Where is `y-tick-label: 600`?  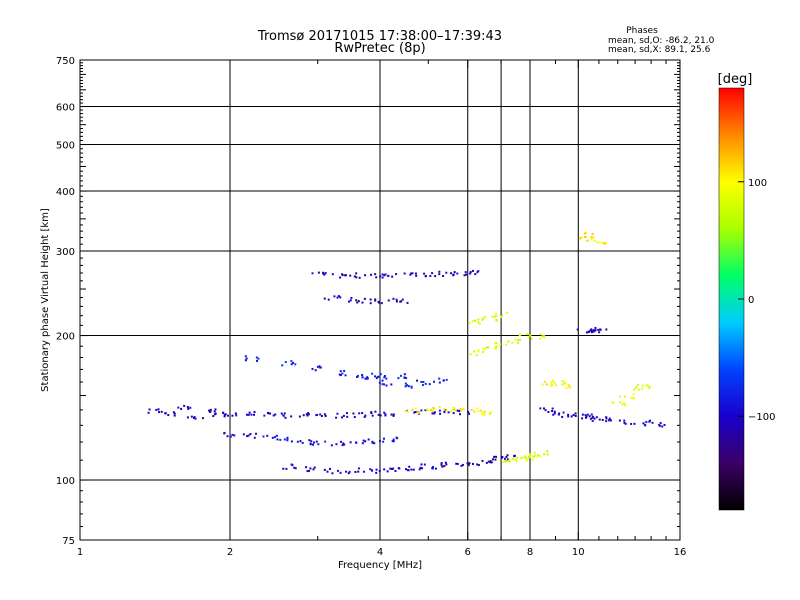 y-tick-label: 600 is located at coordinates (65, 108).